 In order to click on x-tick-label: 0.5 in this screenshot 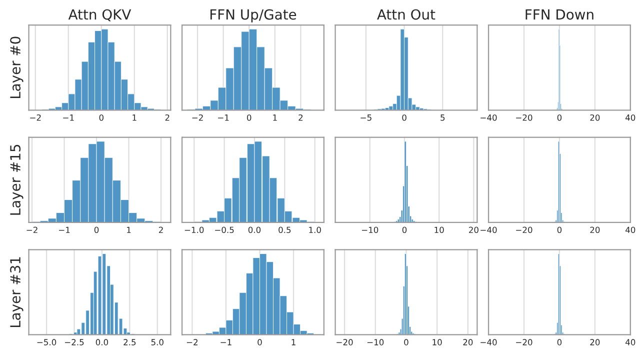, I will do `click(284, 230)`.